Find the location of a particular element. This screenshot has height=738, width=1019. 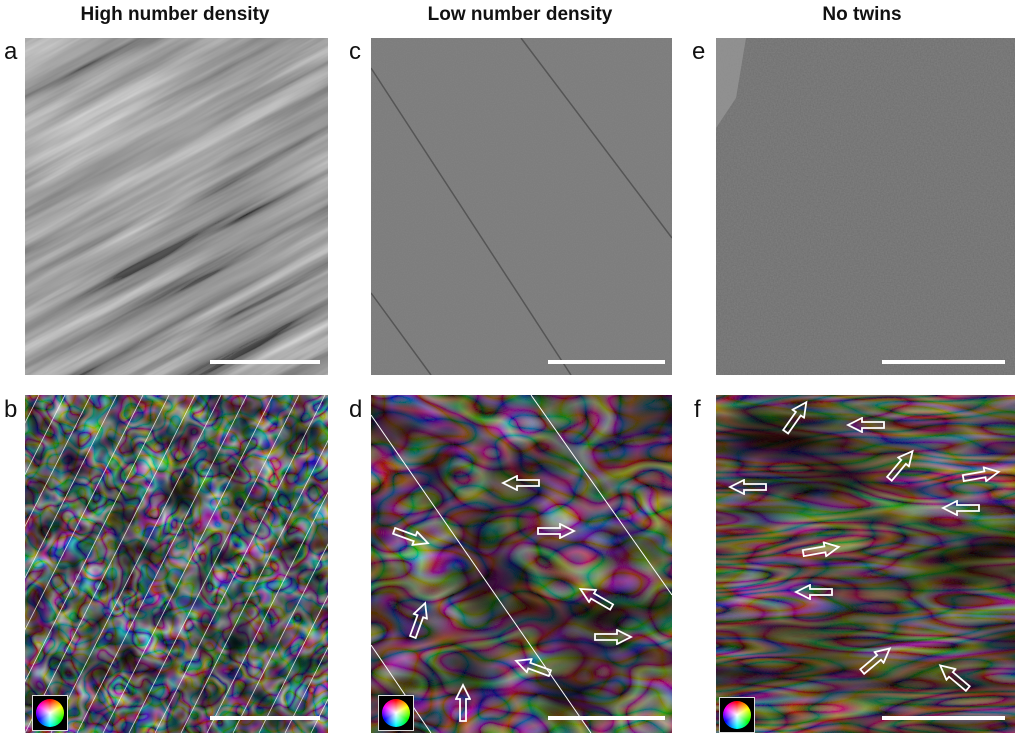

scale-bar-f is located at coordinates (943, 718).